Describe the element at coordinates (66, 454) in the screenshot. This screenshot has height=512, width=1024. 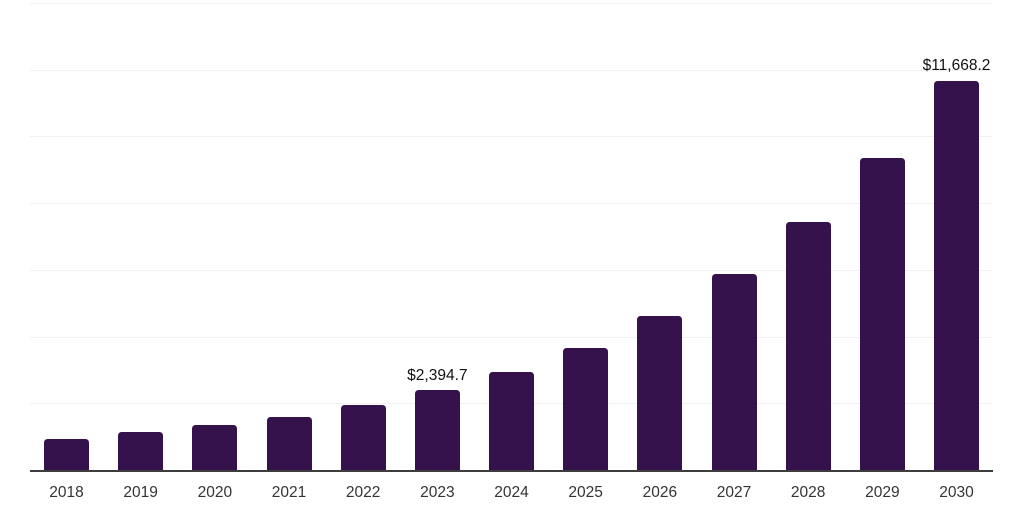
I see `bar-2018` at that location.